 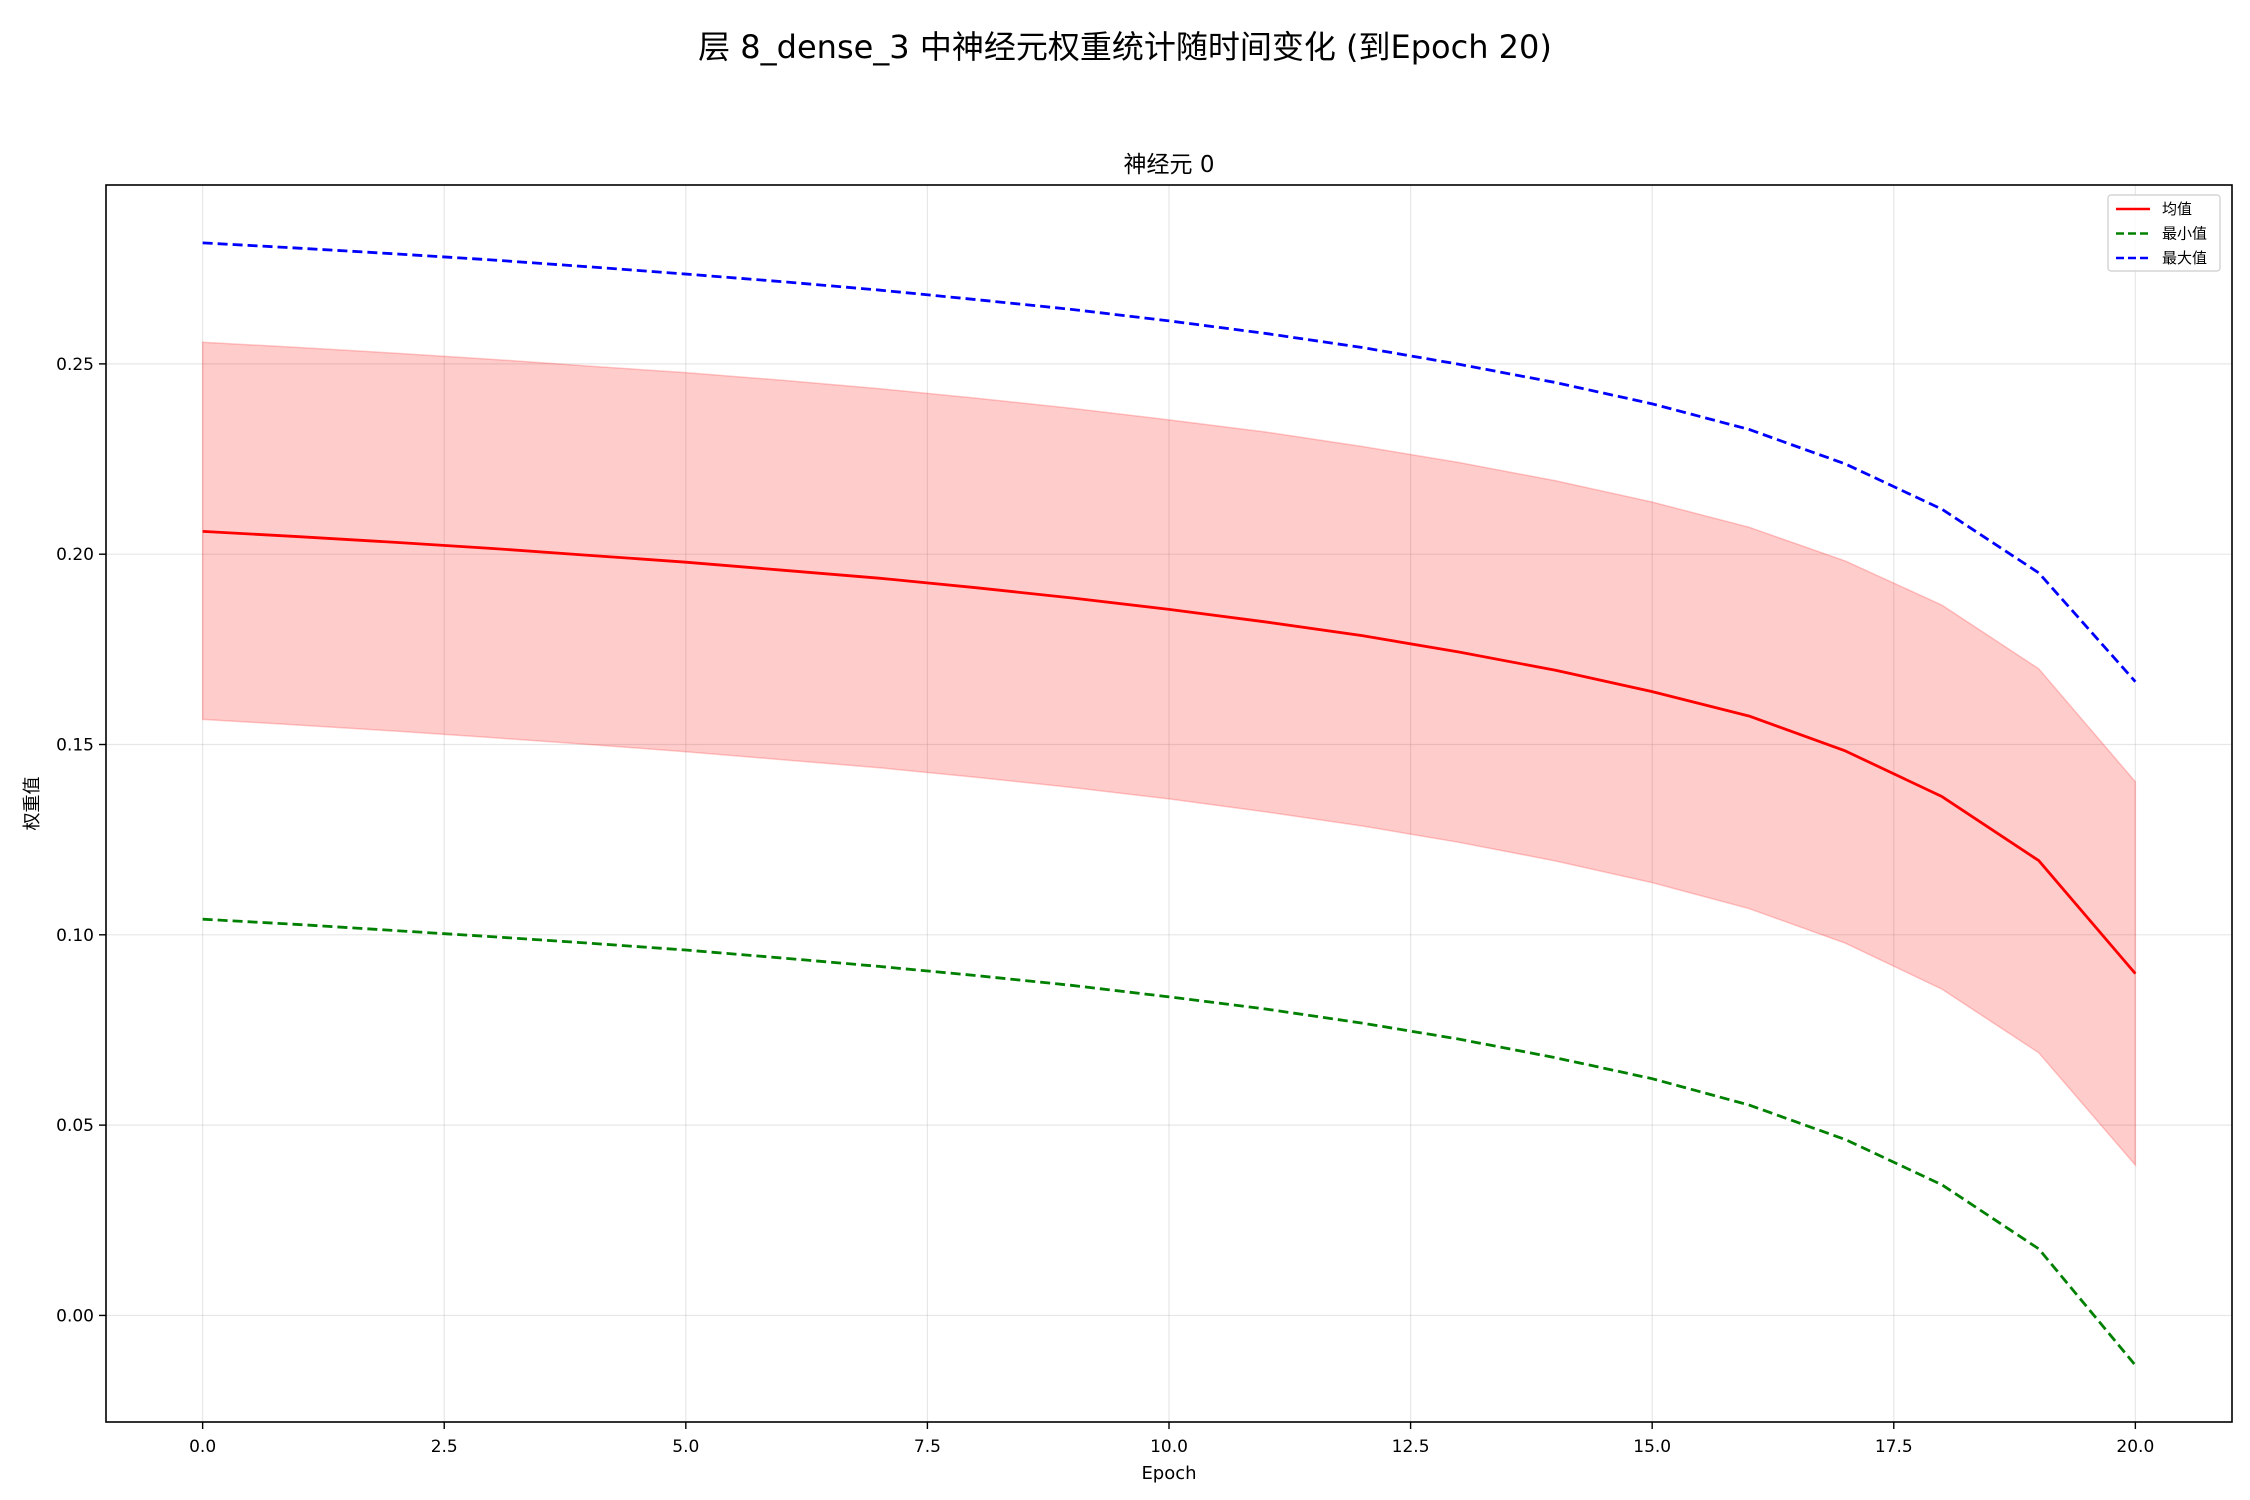 I want to click on y-tick-label-0: 0.00, so click(x=75, y=1316).